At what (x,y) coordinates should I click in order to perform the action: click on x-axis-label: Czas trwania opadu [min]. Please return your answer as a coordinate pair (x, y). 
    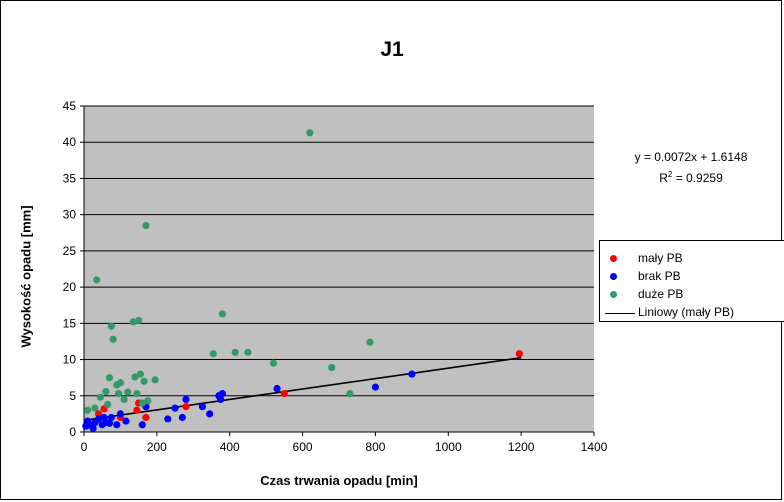
    Looking at the image, I should click on (339, 480).